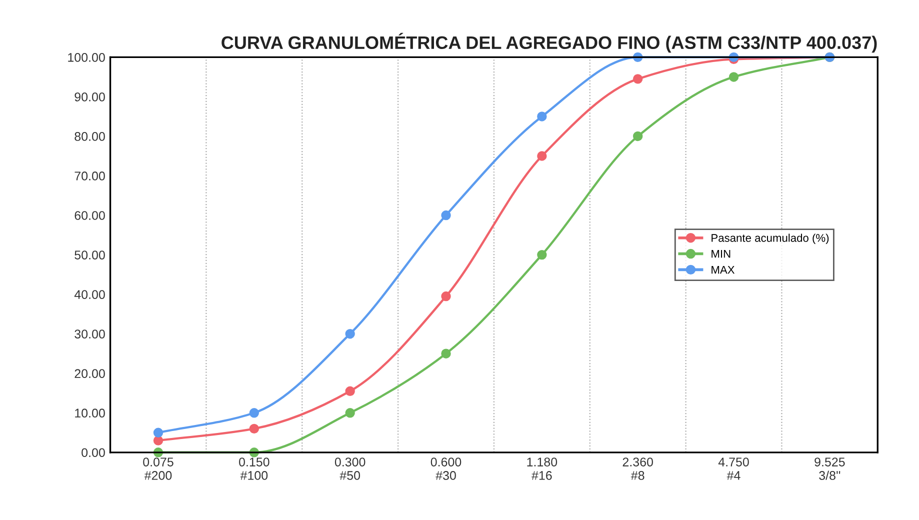  What do you see at coordinates (89, 97) in the screenshot?
I see `y-tick-label: 90.00` at bounding box center [89, 97].